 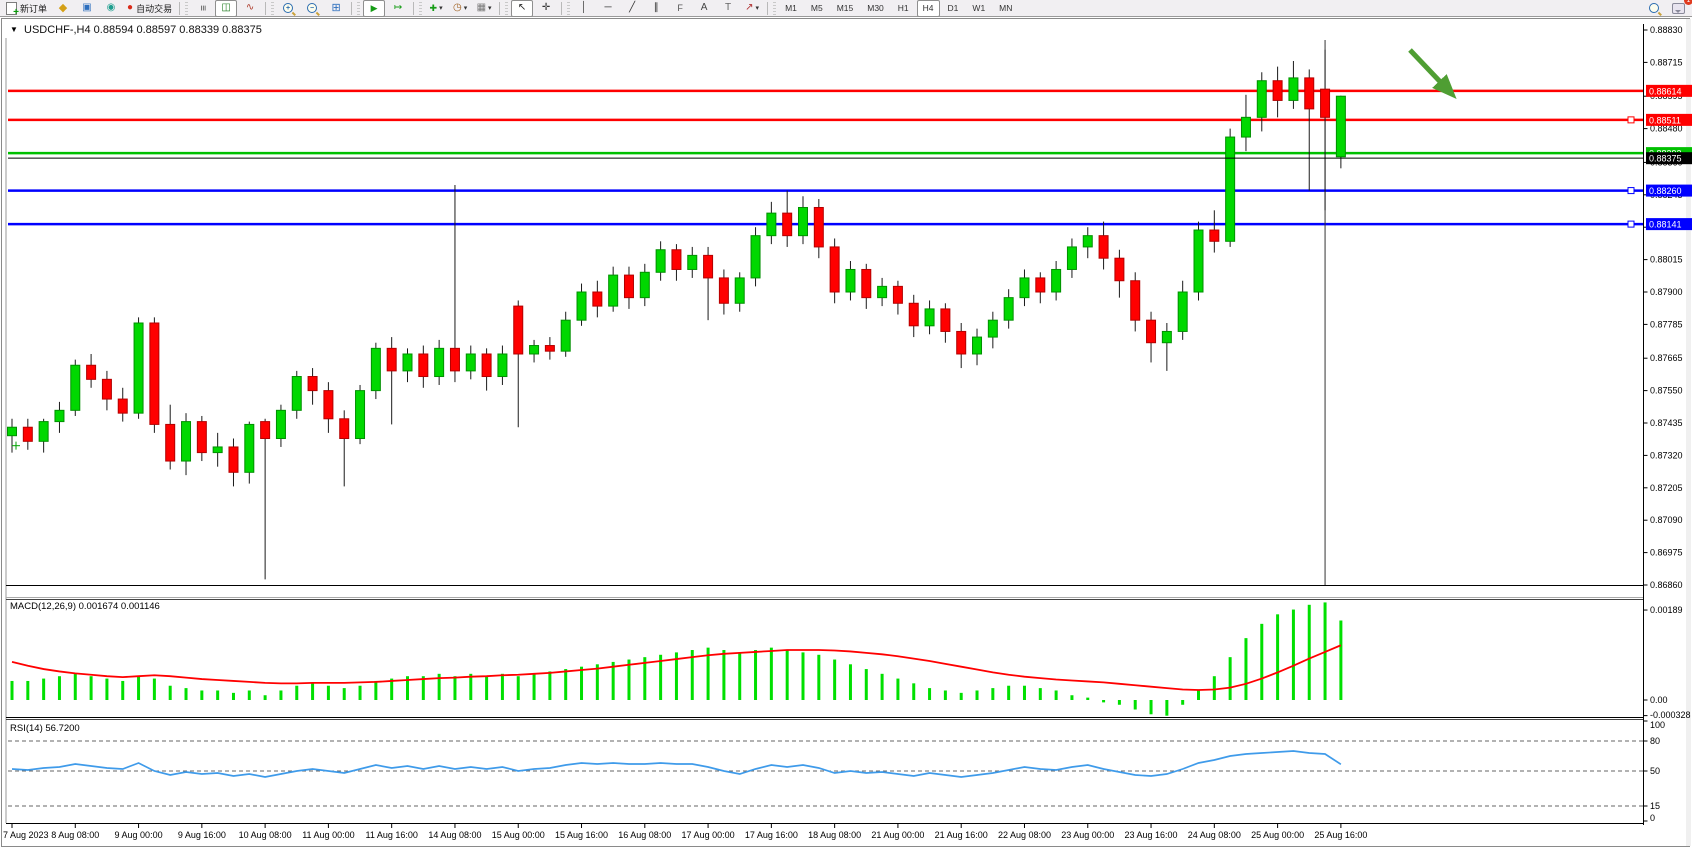 I want to click on tf-h1-button-label: H1, so click(x=903, y=8).